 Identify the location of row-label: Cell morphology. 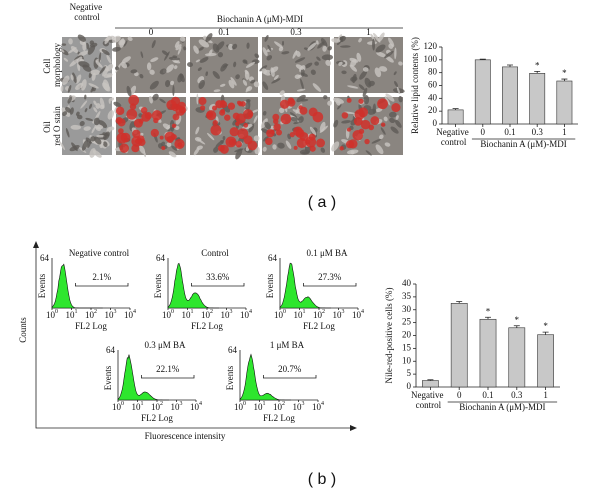
(52, 65).